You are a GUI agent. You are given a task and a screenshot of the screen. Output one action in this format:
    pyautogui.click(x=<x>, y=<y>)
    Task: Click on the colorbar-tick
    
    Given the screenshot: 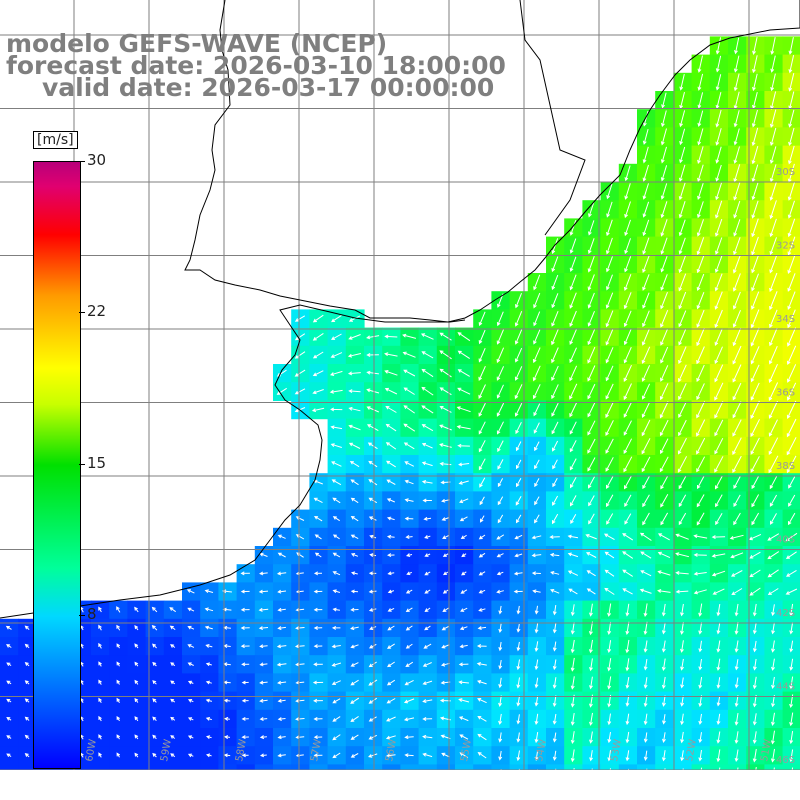 What is the action you would take?
    pyautogui.click(x=82, y=615)
    